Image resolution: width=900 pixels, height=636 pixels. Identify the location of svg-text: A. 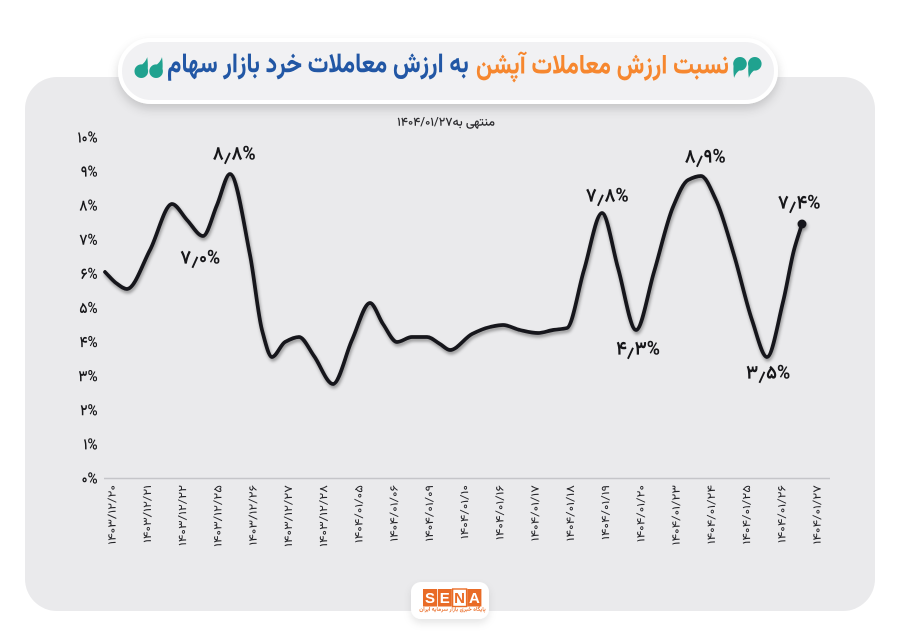
(474, 598).